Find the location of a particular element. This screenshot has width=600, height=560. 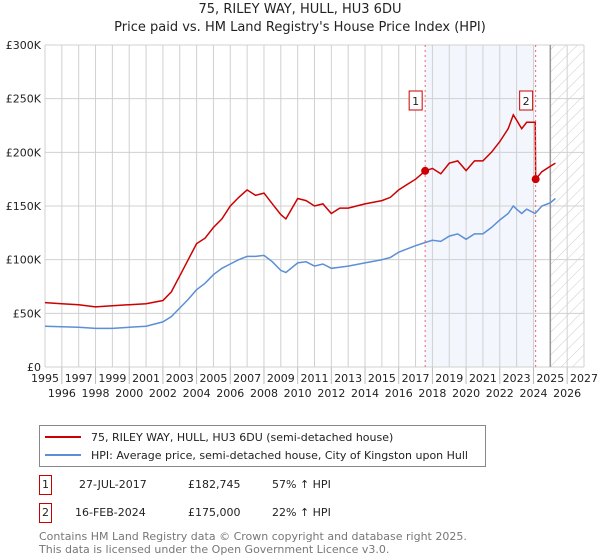

sale-price: £182,745 is located at coordinates (214, 484).